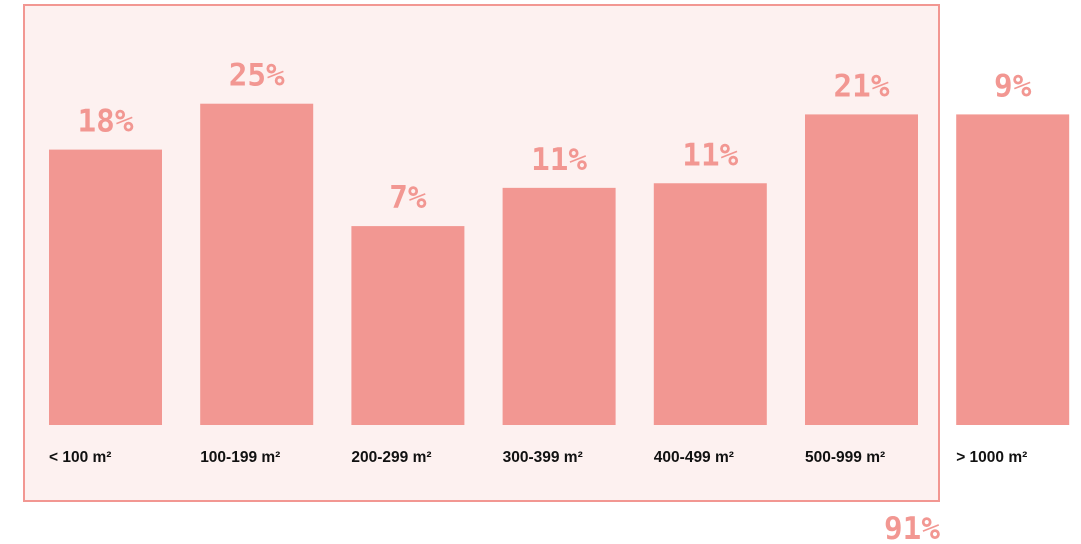 Image resolution: width=1081 pixels, height=544 pixels. Describe the element at coordinates (559, 160) in the screenshot. I see `value-label-3: 11%` at that location.